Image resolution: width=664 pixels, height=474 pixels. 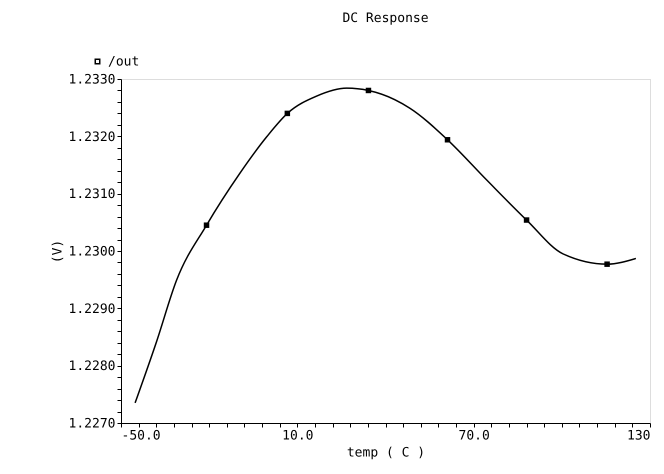 What do you see at coordinates (124, 62) in the screenshot?
I see `legend-label: /out` at bounding box center [124, 62].